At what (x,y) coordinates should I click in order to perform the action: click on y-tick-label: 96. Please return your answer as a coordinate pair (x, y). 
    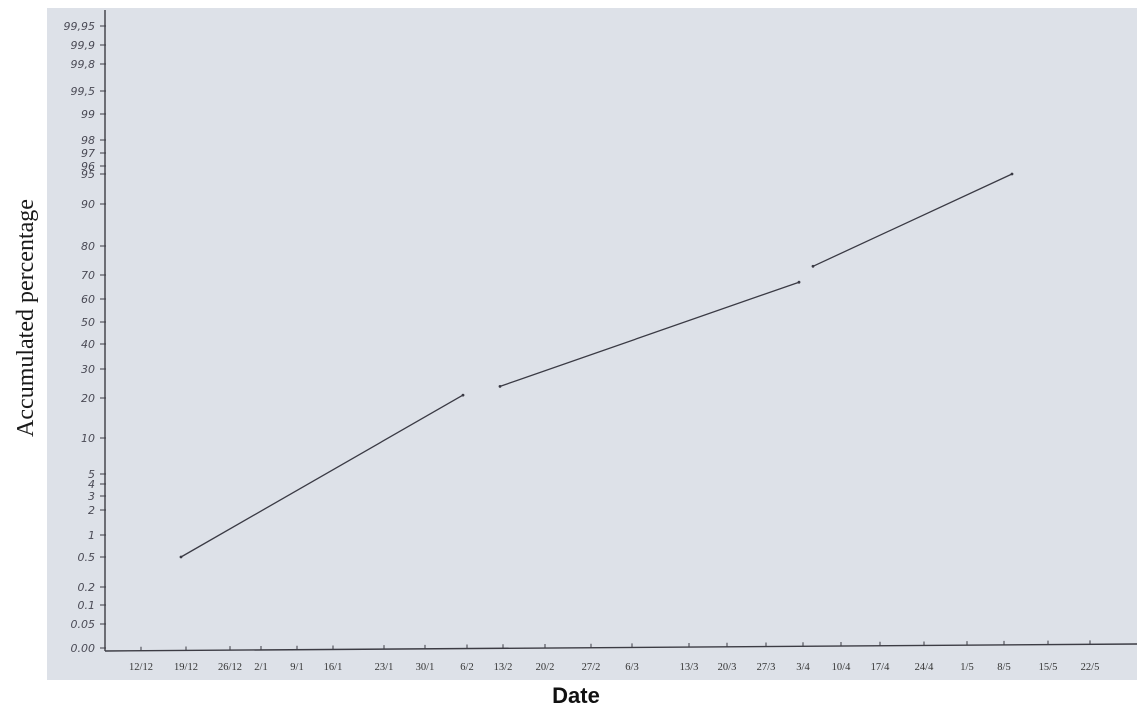
    Looking at the image, I should click on (88, 166).